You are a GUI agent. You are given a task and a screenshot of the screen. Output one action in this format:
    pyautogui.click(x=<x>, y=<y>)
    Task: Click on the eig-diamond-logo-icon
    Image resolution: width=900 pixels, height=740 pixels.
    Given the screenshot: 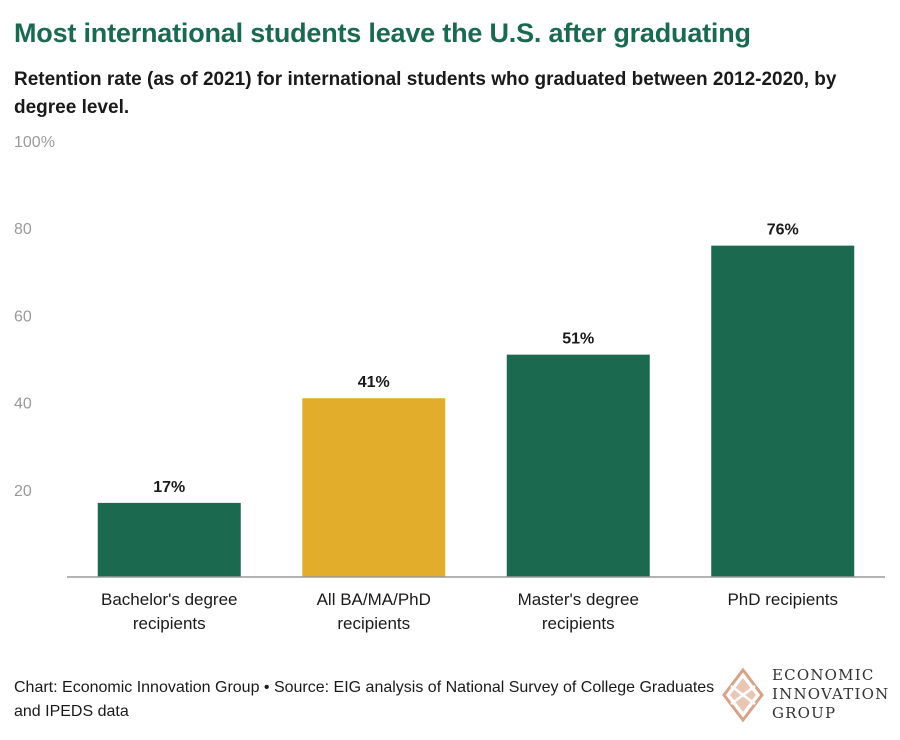 What is the action you would take?
    pyautogui.click(x=743, y=695)
    